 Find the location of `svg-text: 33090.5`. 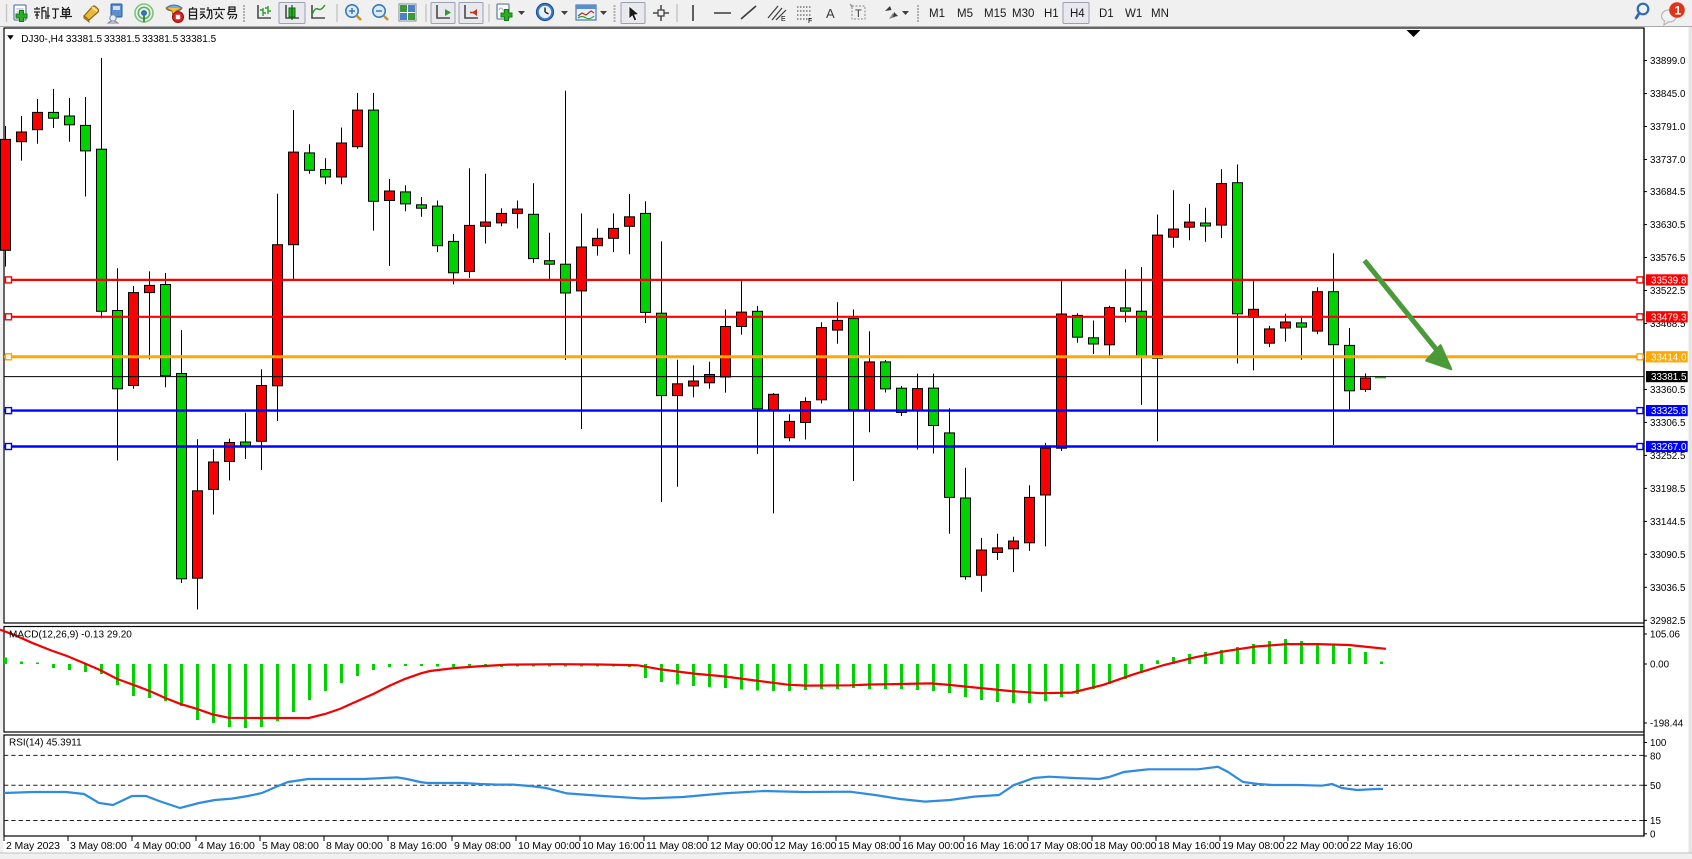

svg-text: 33090.5 is located at coordinates (1668, 555).